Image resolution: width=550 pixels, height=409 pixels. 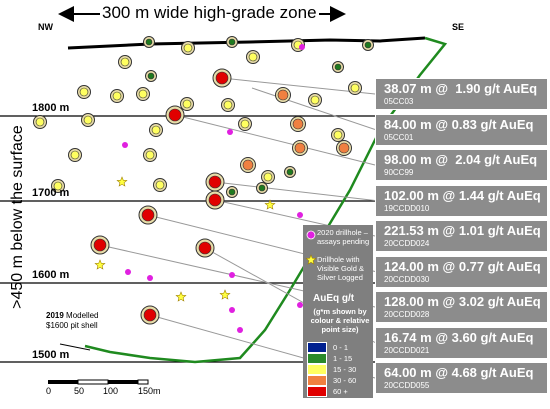 I want to click on intercept-grade: 84.00 m @ 0.83 g/t AuEq, so click(x=459, y=124).